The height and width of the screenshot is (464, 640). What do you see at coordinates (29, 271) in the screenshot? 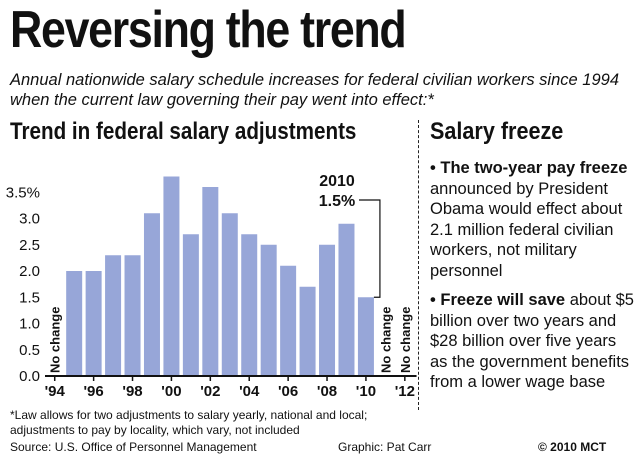
I see `y-tick-label: 2.0` at bounding box center [29, 271].